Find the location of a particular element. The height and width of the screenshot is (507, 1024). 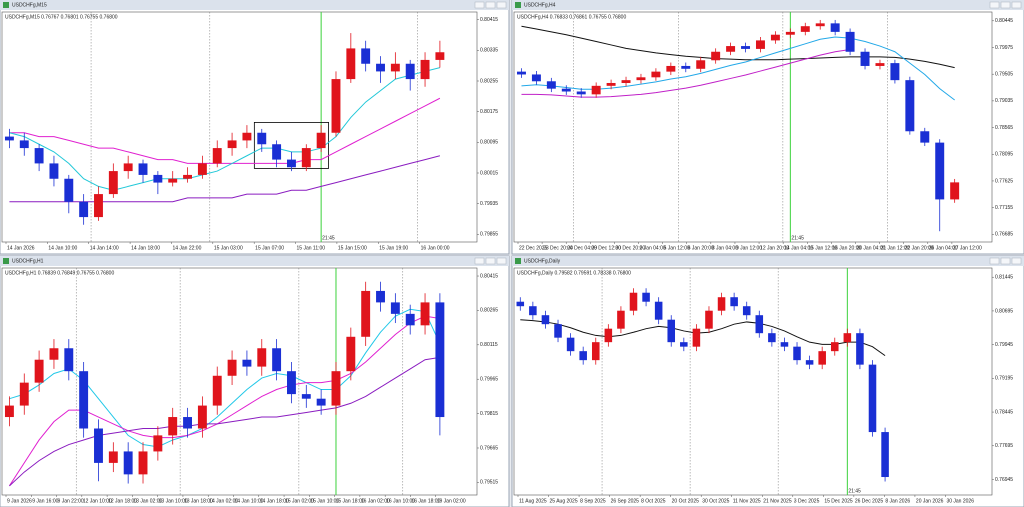

x-tick-label: 9 Jan 22:00 is located at coordinates (71, 501).